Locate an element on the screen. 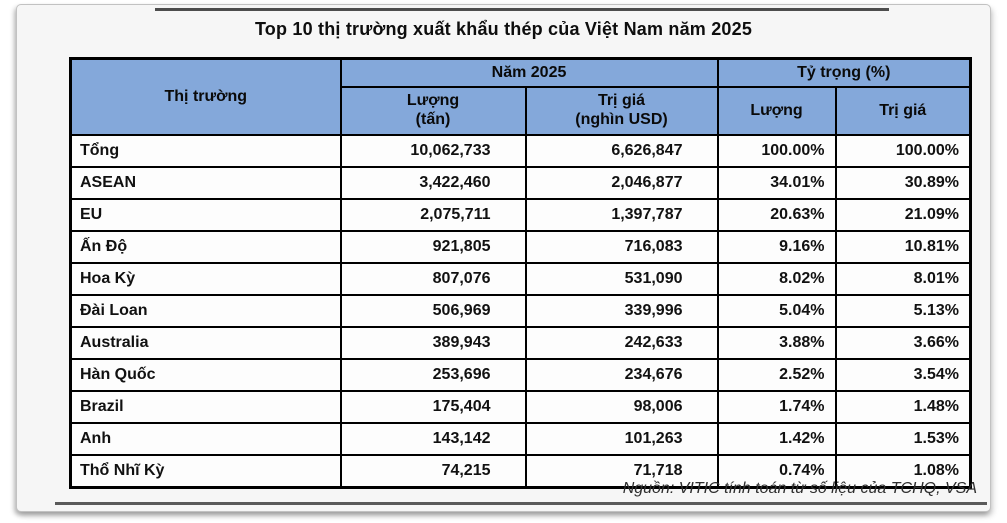  value-cell: 71,718 is located at coordinates (621, 471).